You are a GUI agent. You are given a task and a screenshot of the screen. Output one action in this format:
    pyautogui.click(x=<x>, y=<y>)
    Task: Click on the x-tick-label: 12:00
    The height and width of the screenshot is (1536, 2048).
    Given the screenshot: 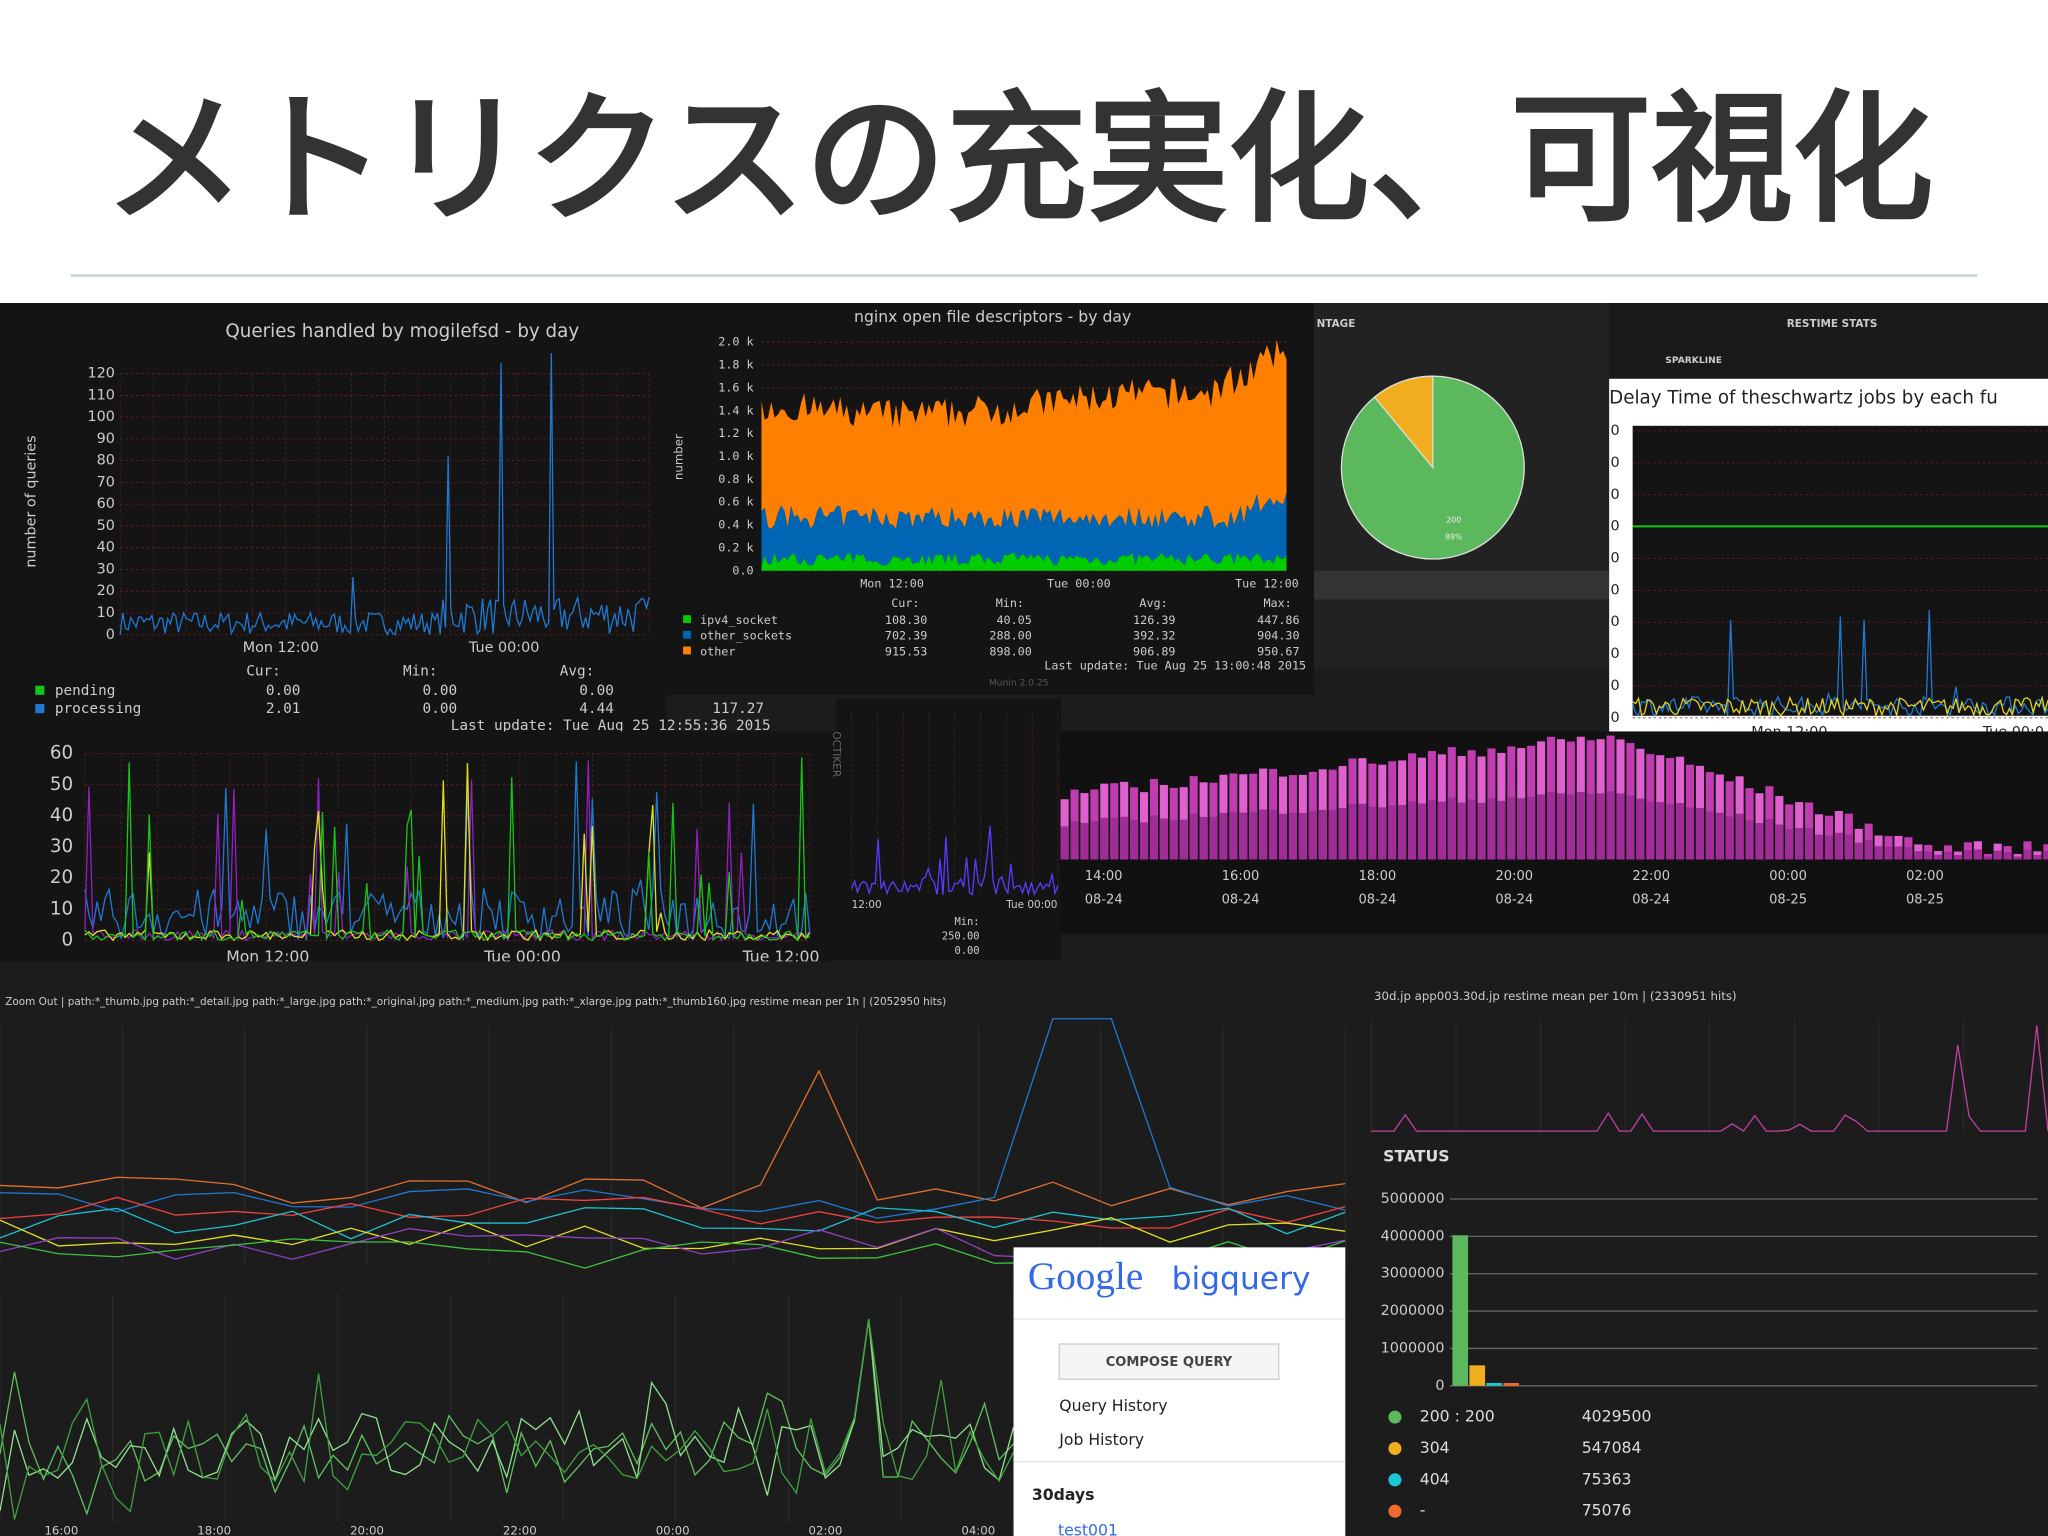 What is the action you would take?
    pyautogui.click(x=867, y=905)
    